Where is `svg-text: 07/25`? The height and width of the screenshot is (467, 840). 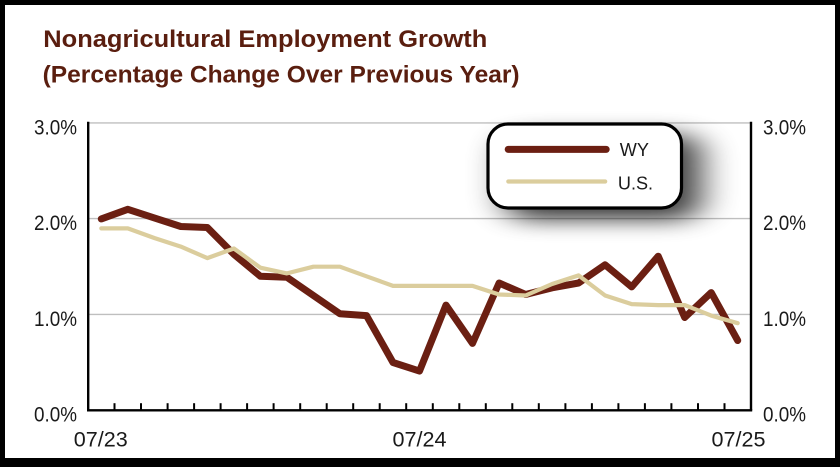
svg-text: 07/25 is located at coordinates (739, 439).